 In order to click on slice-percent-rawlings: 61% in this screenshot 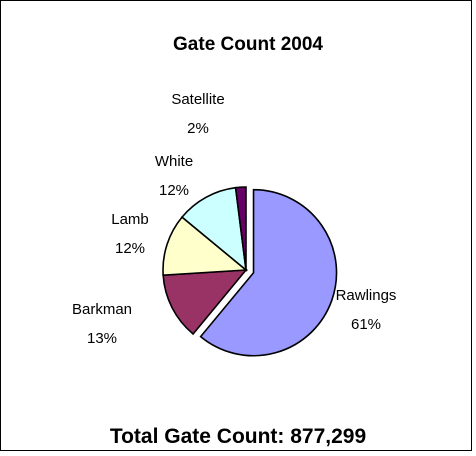, I will do `click(366, 324)`.